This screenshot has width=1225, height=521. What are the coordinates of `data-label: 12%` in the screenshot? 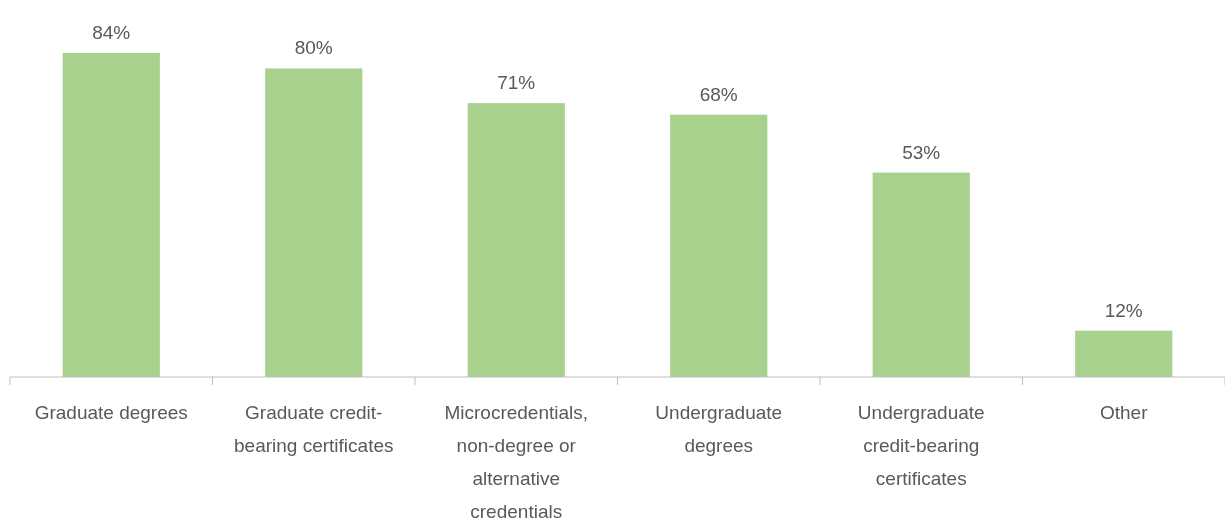 It's located at (1123, 310).